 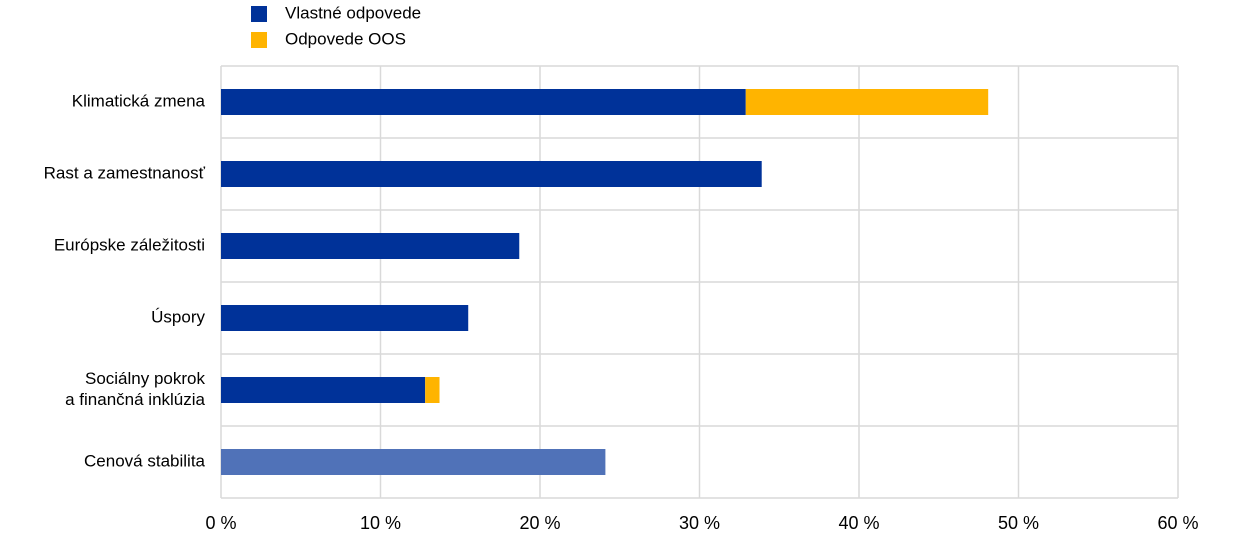 What do you see at coordinates (858, 523) in the screenshot?
I see `x-tick-label: 40 %` at bounding box center [858, 523].